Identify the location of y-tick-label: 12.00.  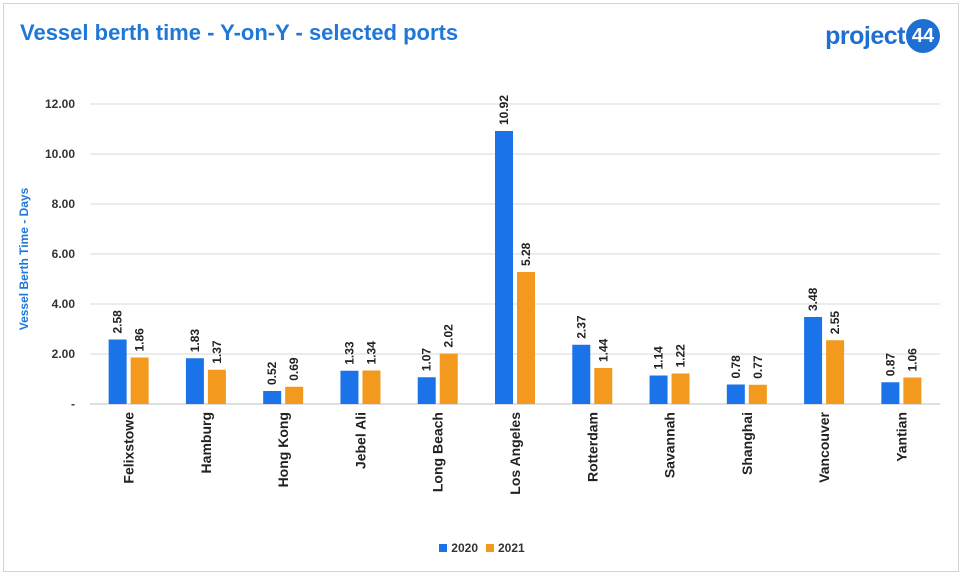
(60, 104).